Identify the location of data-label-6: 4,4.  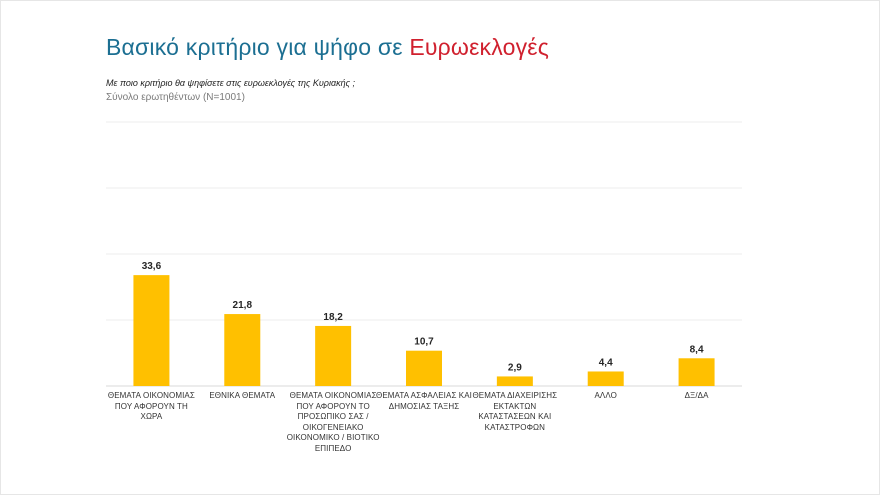
(606, 362).